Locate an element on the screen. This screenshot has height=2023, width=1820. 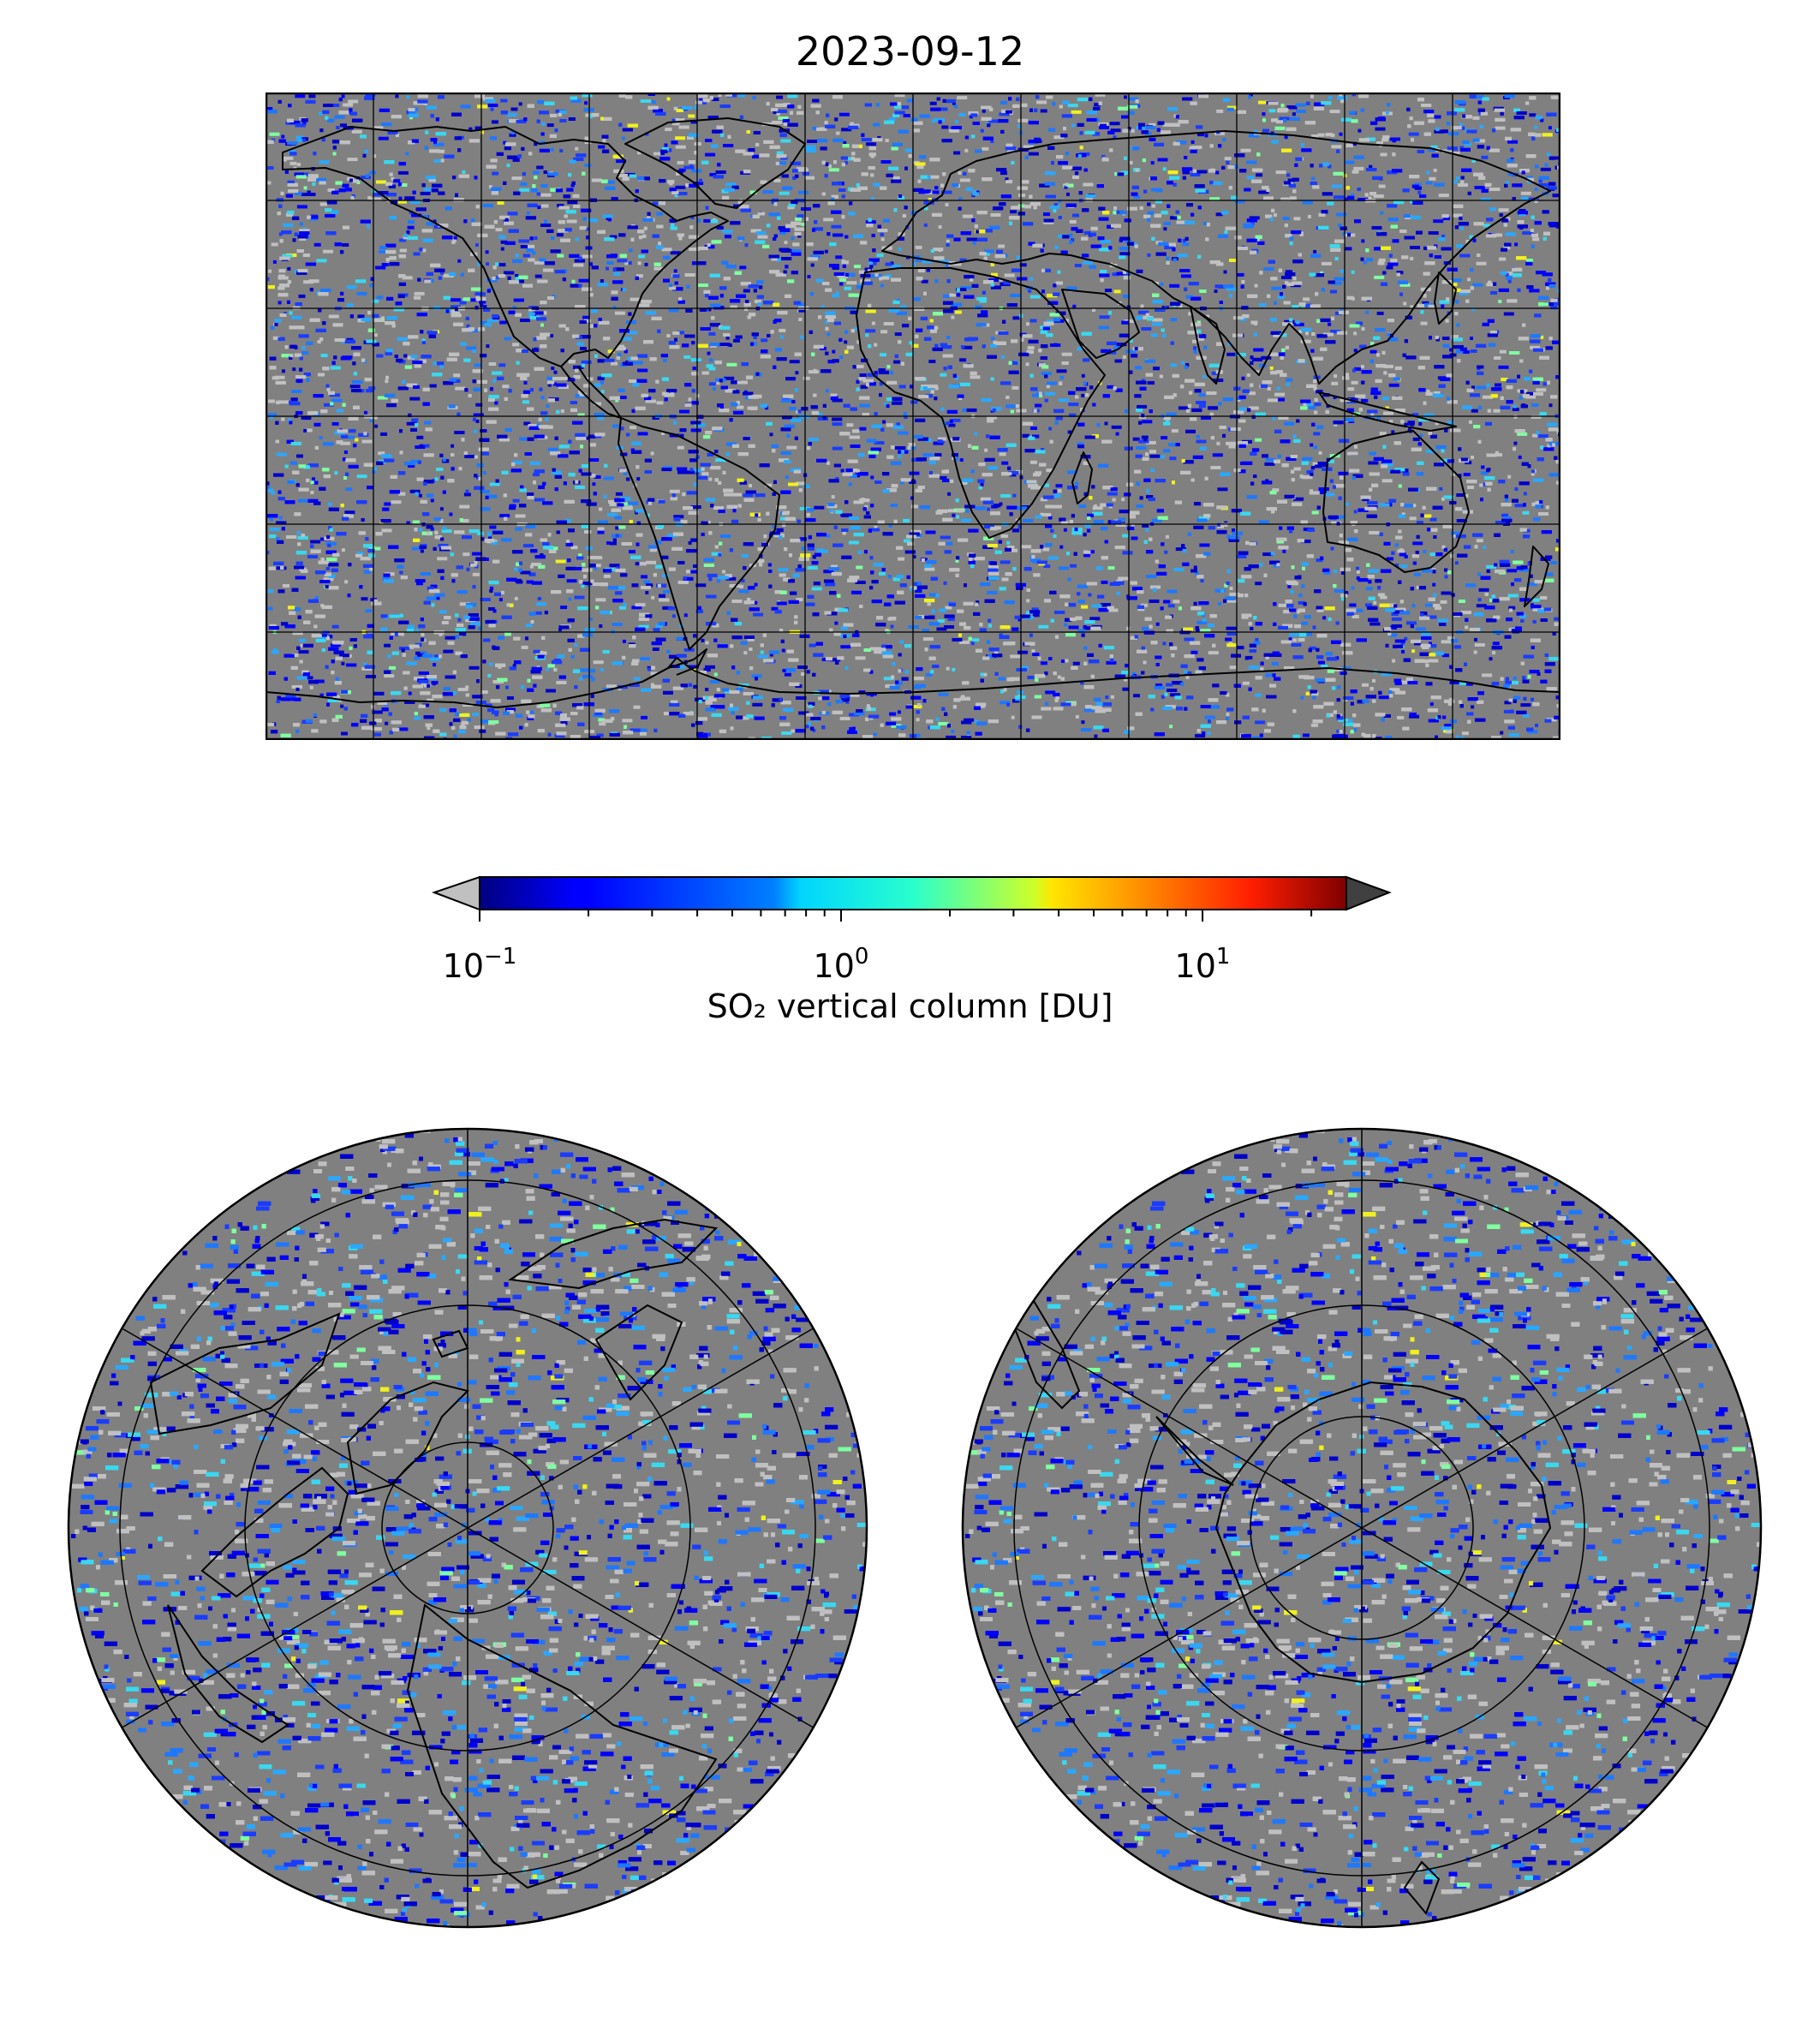
coastline-antarctic-peninsula-polar is located at coordinates (1194, 1451).